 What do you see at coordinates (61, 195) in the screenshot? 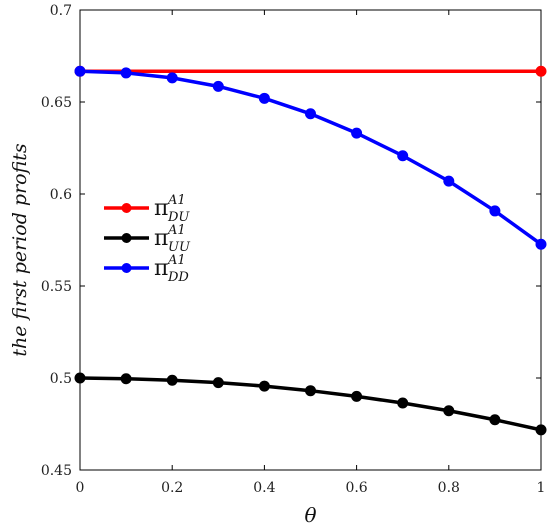
I see `y-tick-label: 0.6` at bounding box center [61, 195].